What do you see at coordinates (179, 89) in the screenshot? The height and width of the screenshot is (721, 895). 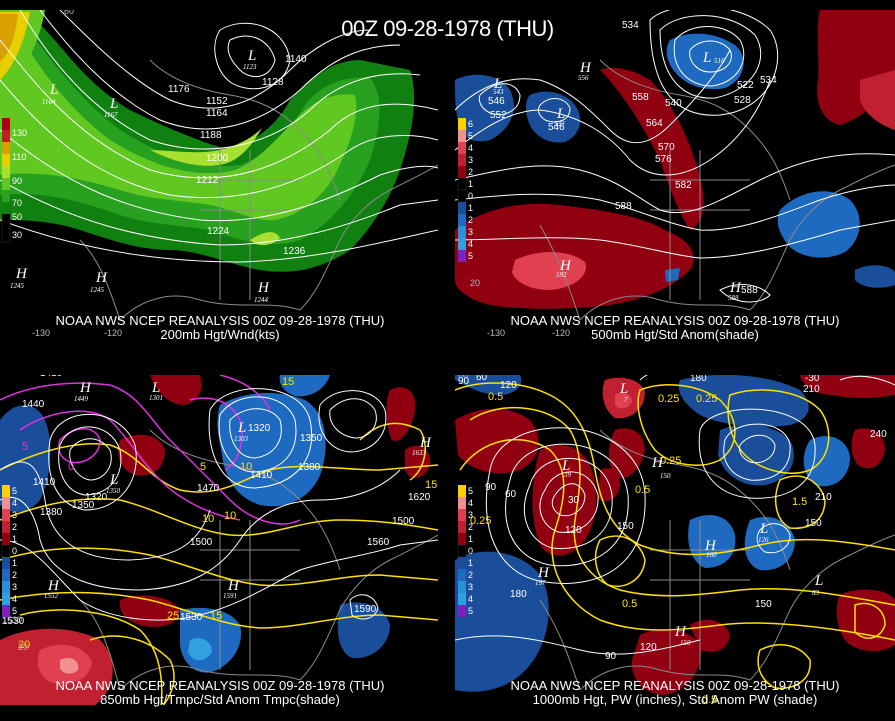 I see `contour-label: 1176` at bounding box center [179, 89].